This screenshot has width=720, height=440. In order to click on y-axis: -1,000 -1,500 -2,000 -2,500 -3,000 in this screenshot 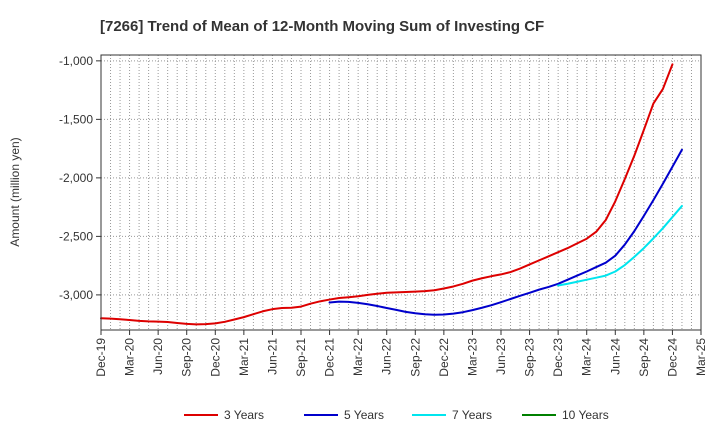, I will do `click(80, 178)`.